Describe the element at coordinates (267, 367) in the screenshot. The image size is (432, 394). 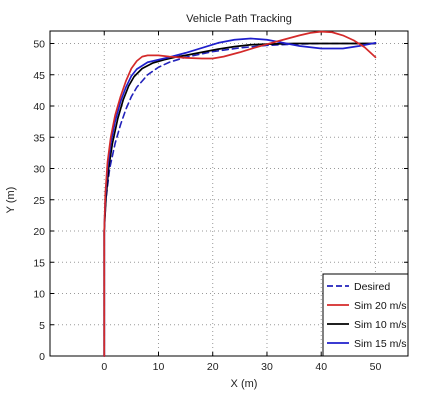
I see `x-tick-label: 30` at that location.